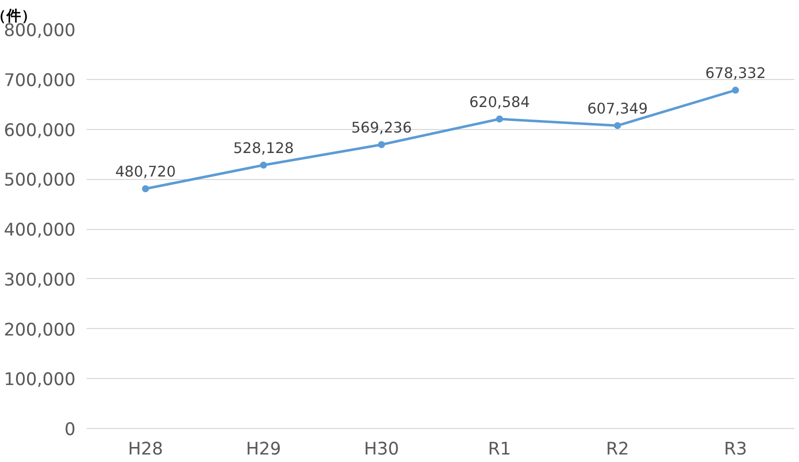 This screenshot has height=462, width=799. What do you see at coordinates (618, 450) in the screenshot?
I see `x-tick-label: R2` at bounding box center [618, 450].